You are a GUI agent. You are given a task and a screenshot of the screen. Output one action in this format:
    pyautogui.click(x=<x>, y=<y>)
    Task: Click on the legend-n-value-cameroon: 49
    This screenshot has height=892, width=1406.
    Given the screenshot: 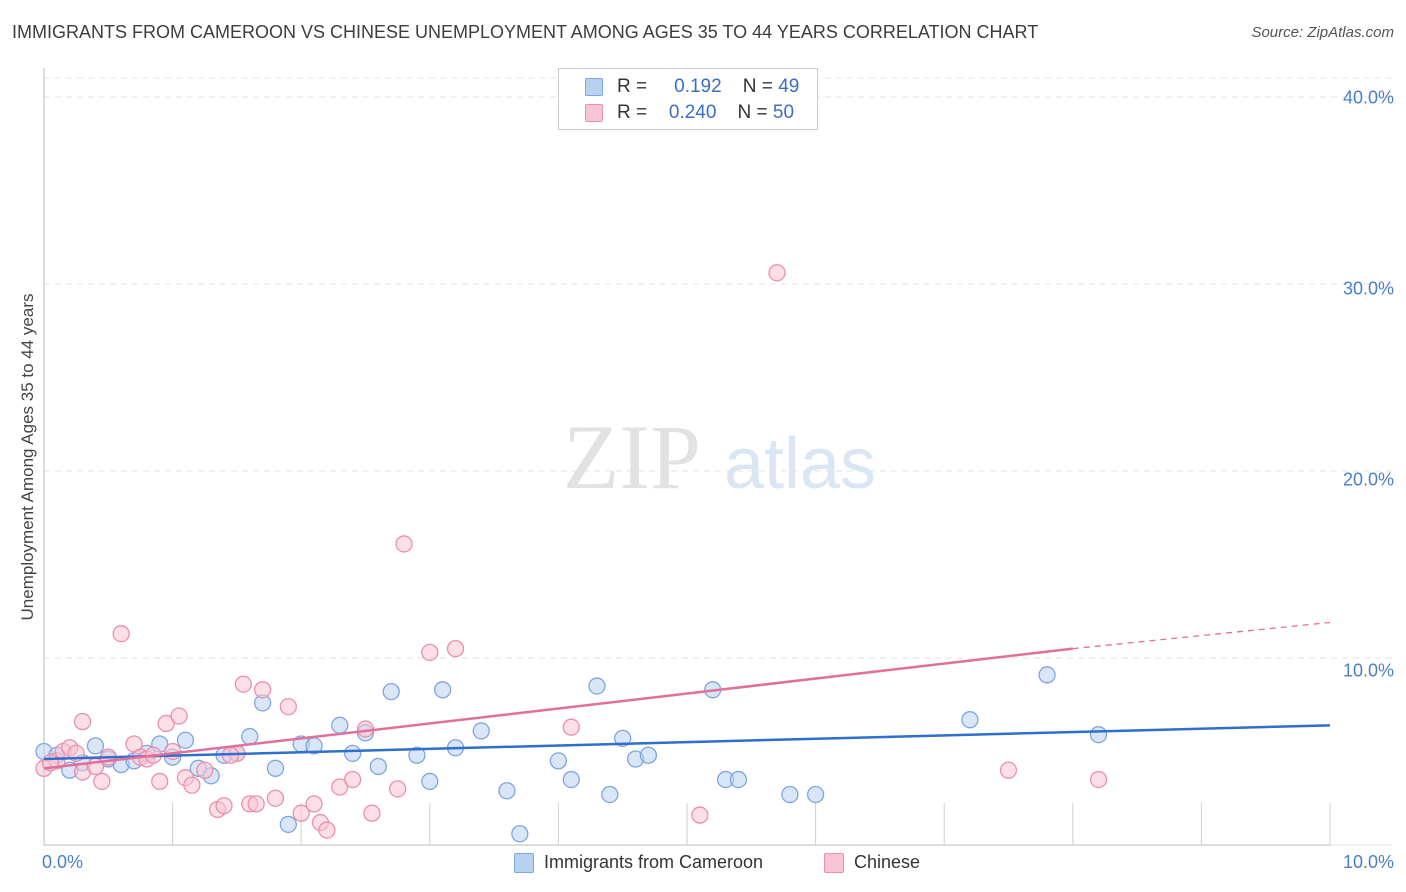 What is the action you would take?
    pyautogui.click(x=789, y=86)
    